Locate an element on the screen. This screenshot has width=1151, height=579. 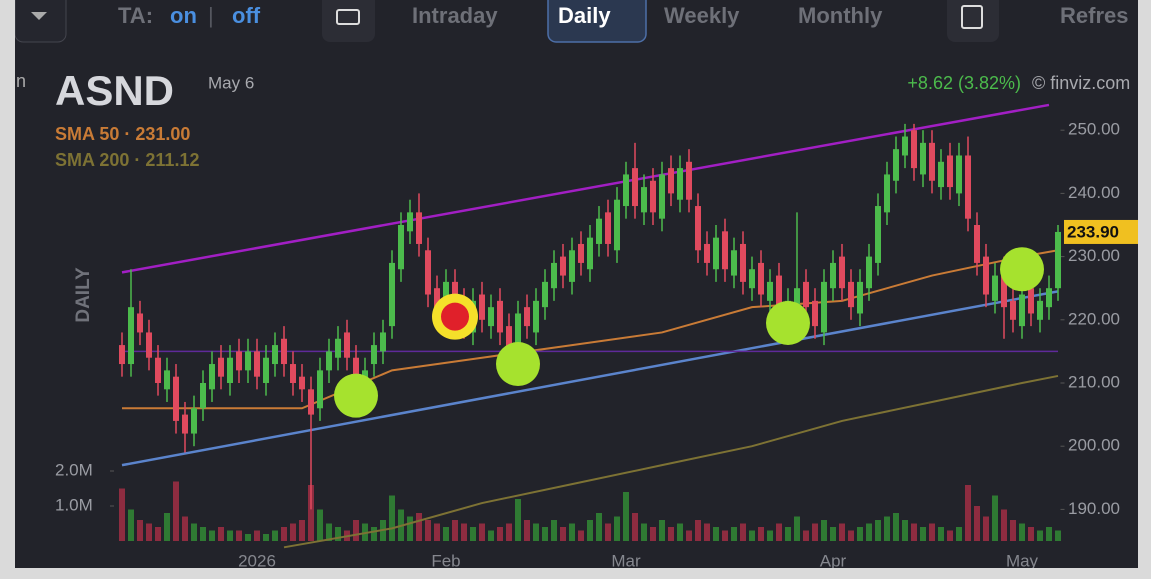
volume-tick-label: 1.0M is located at coordinates (74, 504).